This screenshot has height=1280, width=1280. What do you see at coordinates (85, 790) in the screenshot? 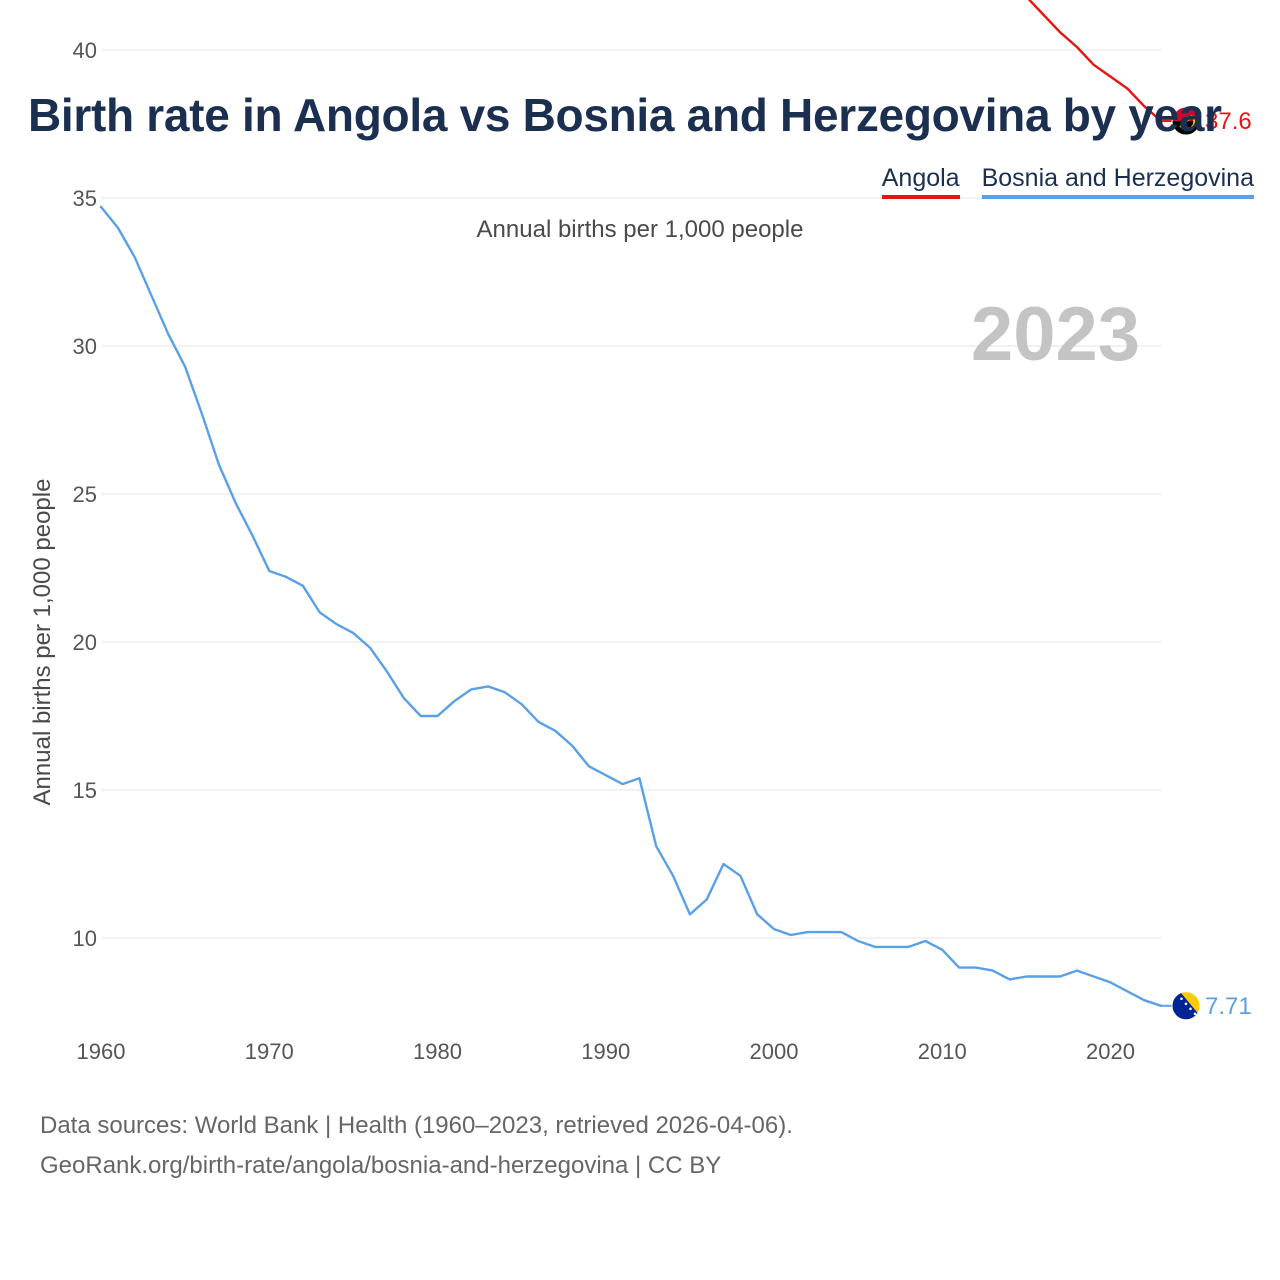
I see `y-tick-label: 15` at bounding box center [85, 790].